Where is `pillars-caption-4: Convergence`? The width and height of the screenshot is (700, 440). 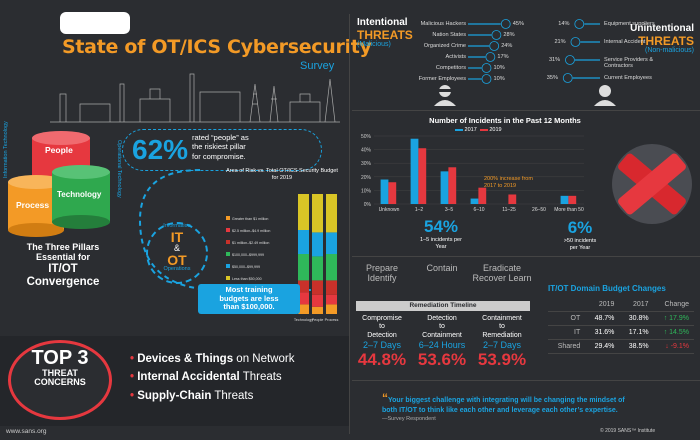
pillars-caption-4: Convergence is located at coordinates (63, 281).